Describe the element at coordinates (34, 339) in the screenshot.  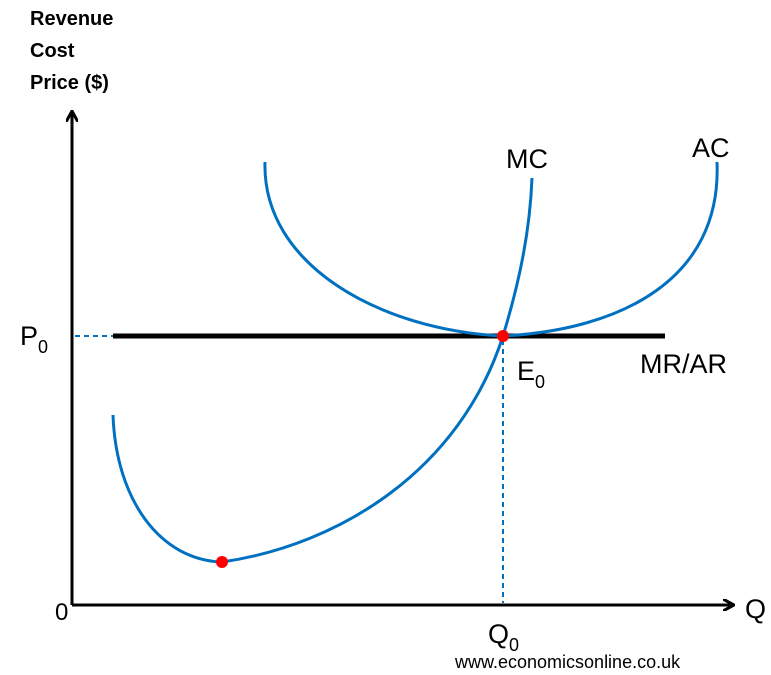
I see `p0-label: P0` at that location.